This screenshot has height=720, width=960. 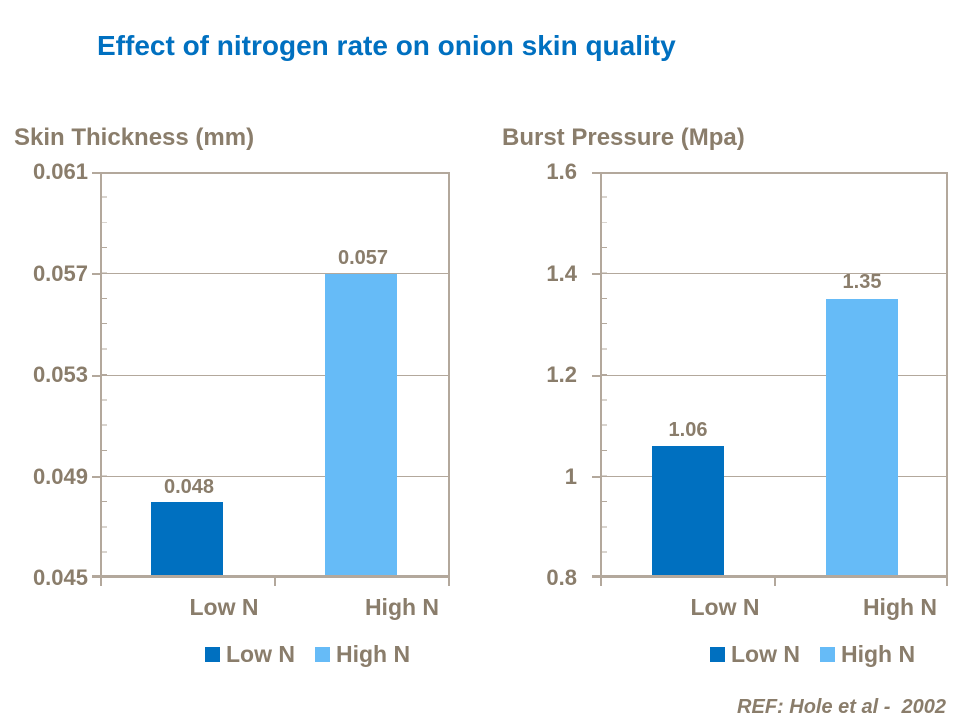 What do you see at coordinates (561, 273) in the screenshot?
I see `y-tick-label: 1.4` at bounding box center [561, 273].